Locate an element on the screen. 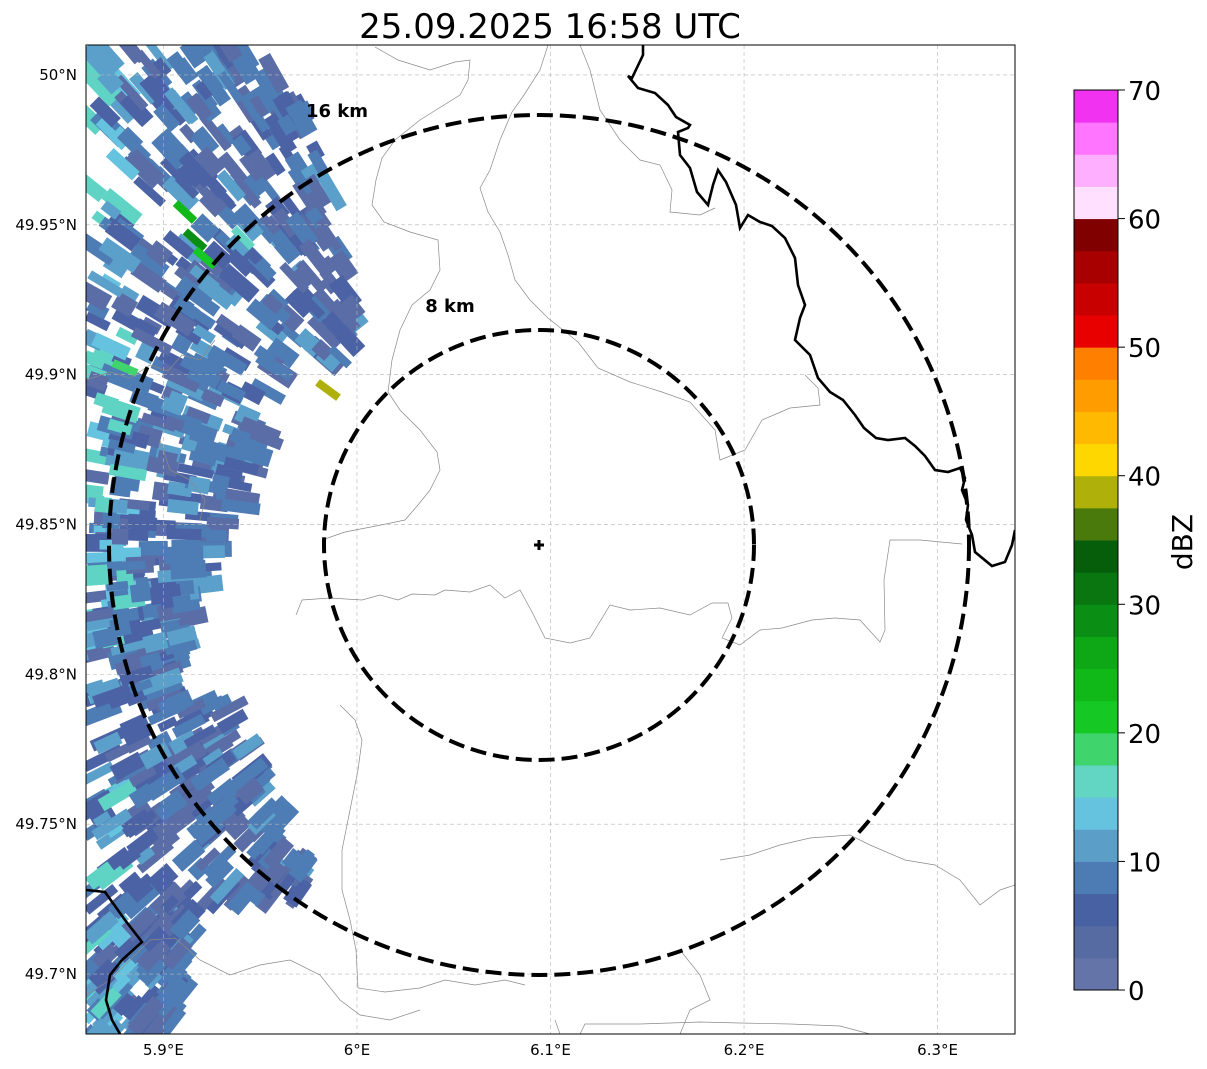 The width and height of the screenshot is (1207, 1069). radar-site-marker is located at coordinates (539, 545).